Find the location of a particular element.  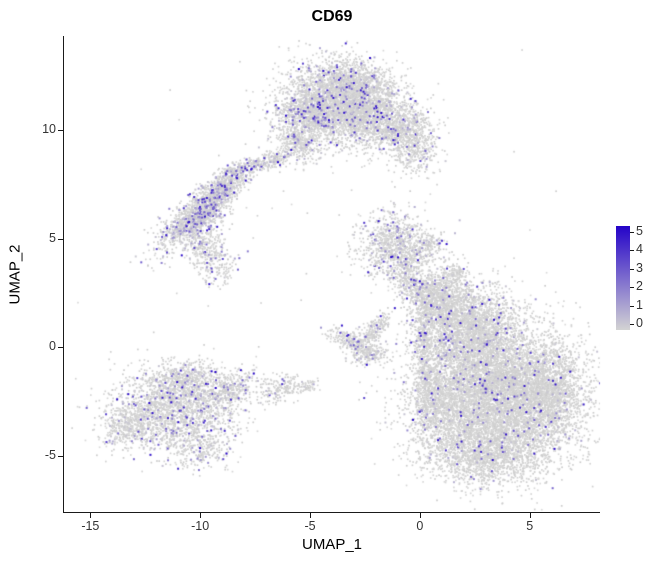

x-tick-label: -5 is located at coordinates (310, 526).